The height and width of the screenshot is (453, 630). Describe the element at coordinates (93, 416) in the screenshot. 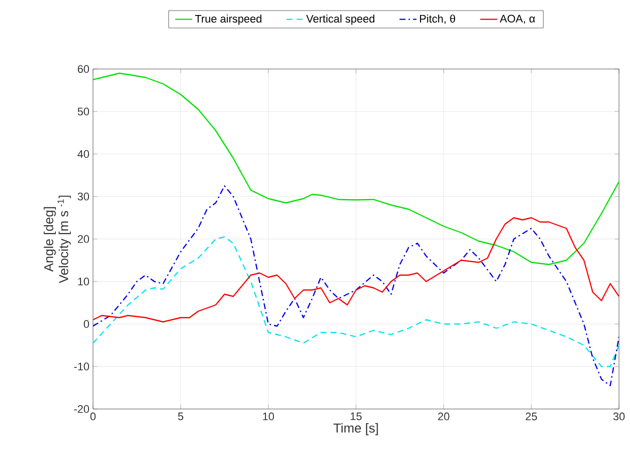

I see `x-tick-label: 0` at that location.